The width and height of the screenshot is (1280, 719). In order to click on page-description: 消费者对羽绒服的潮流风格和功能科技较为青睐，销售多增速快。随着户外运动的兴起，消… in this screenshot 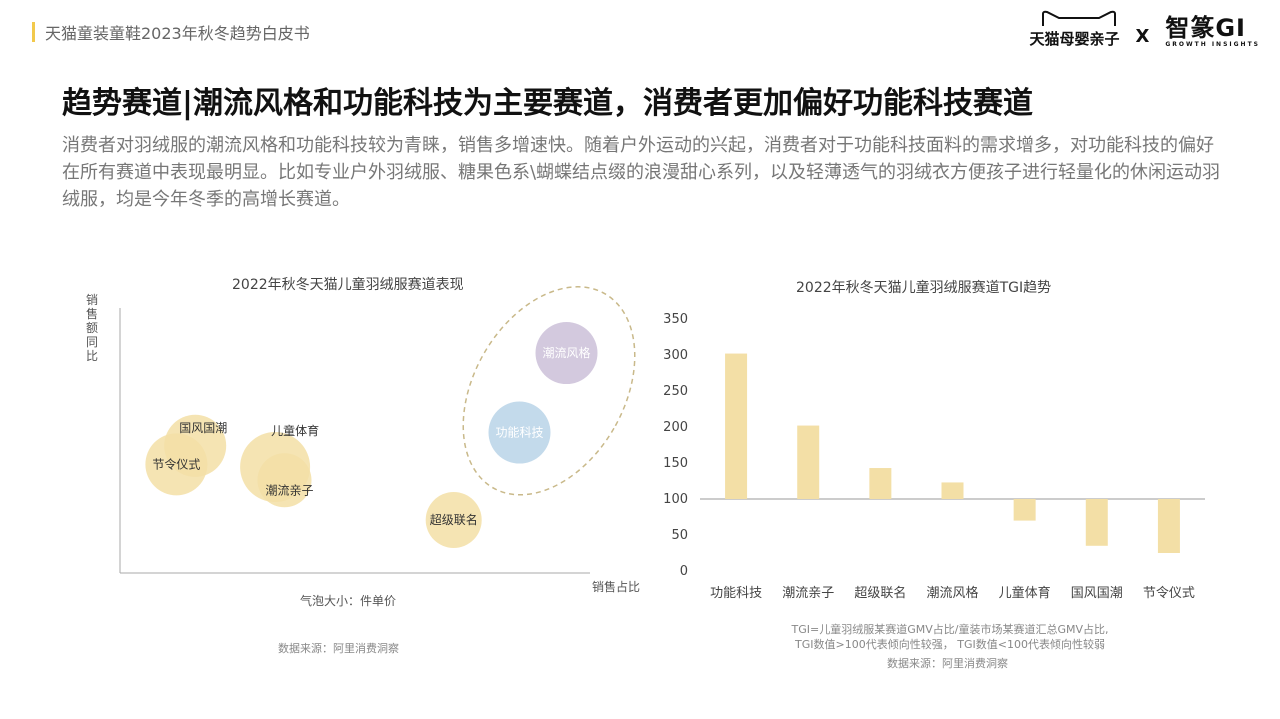, I will do `click(641, 172)`.